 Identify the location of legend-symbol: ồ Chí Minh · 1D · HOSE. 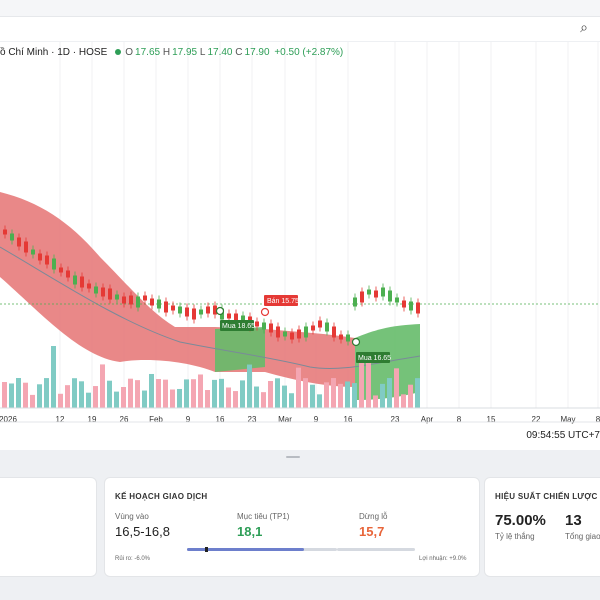
(54, 52).